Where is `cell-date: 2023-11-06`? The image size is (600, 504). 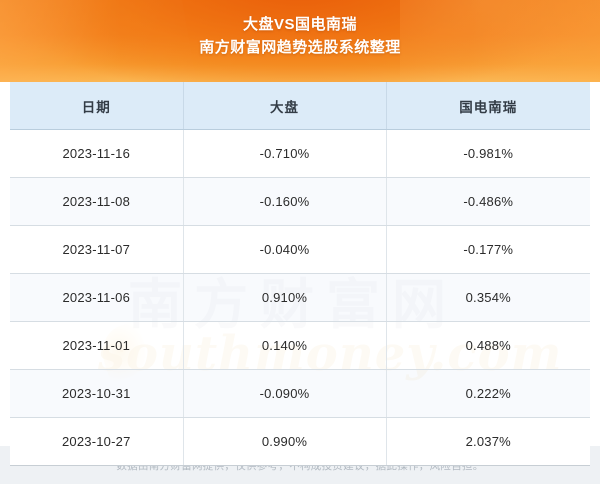
cell-date: 2023-11-06 is located at coordinates (97, 297).